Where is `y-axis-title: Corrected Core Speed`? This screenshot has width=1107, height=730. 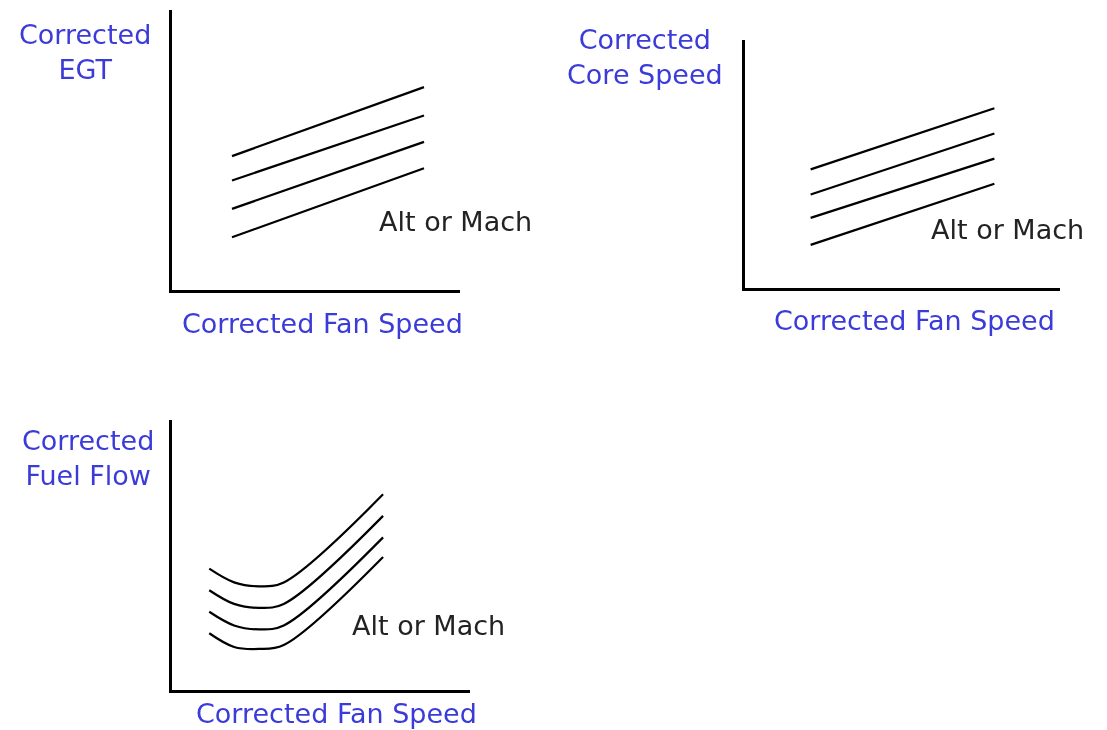
y-axis-title: Corrected Core Speed is located at coordinates (645, 57).